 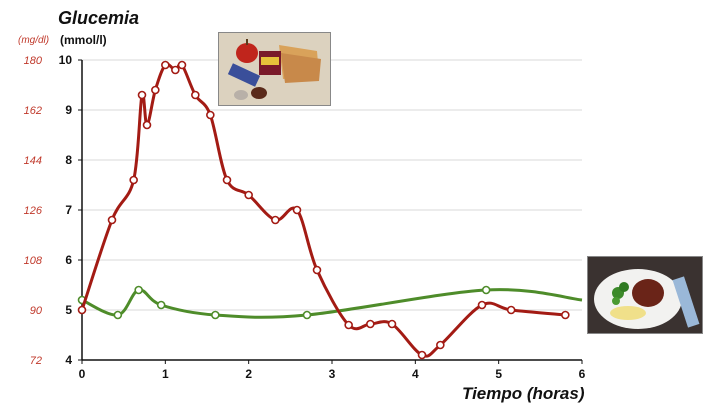 What do you see at coordinates (34, 40) in the screenshot?
I see `y-axis-label-secondary: (mg/dl)` at bounding box center [34, 40].